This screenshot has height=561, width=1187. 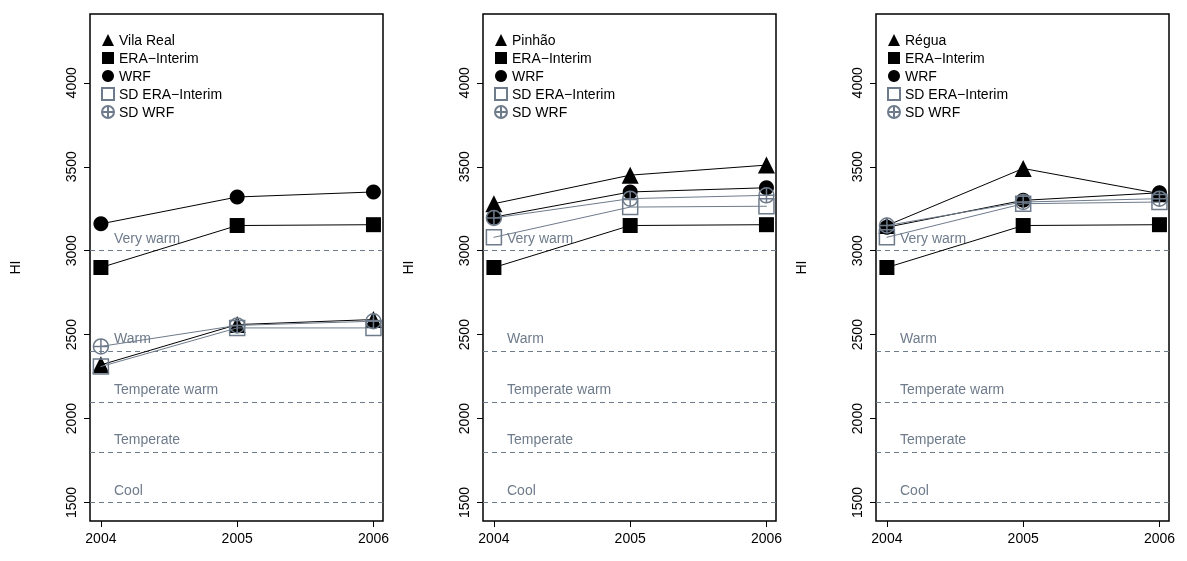 I want to click on legend-label: Vila Real, so click(x=147, y=40).